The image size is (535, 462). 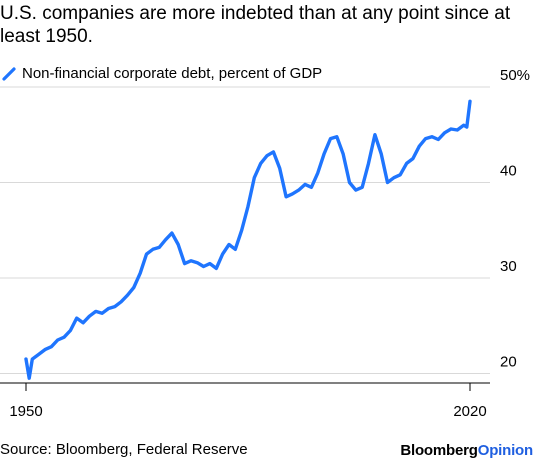 What do you see at coordinates (9, 74) in the screenshot?
I see `legend-swatch` at bounding box center [9, 74].